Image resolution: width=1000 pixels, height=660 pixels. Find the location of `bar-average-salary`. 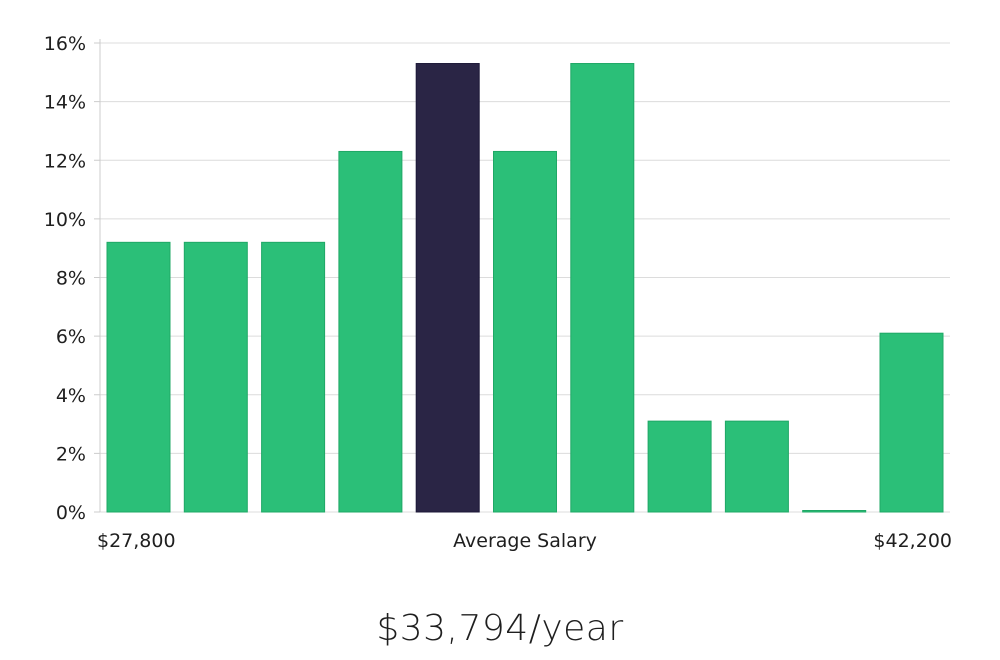

bar-average-salary is located at coordinates (447, 288).